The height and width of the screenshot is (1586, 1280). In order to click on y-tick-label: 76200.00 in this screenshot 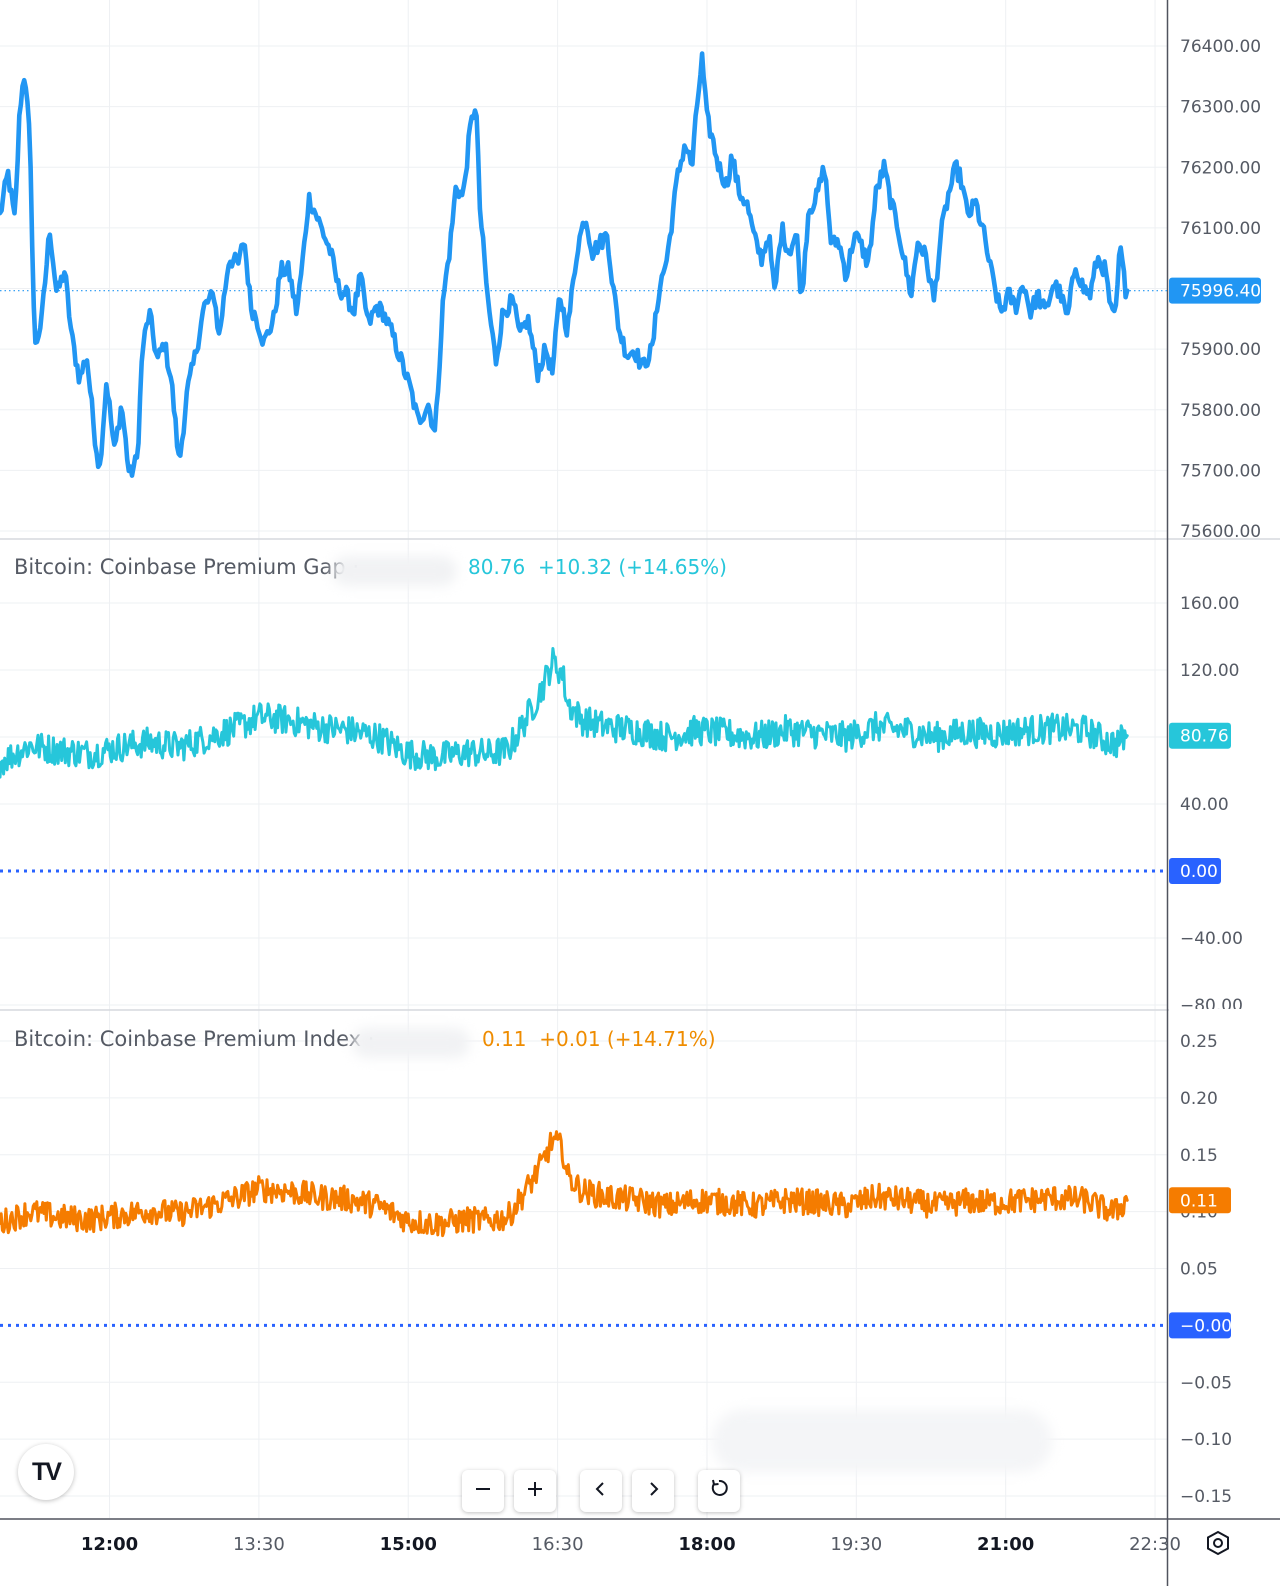, I will do `click(1220, 168)`.